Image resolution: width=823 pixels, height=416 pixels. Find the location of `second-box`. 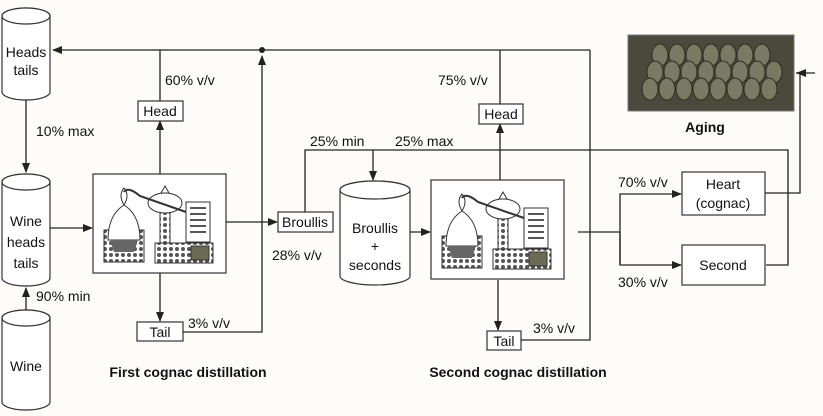

second-box is located at coordinates (723, 265).